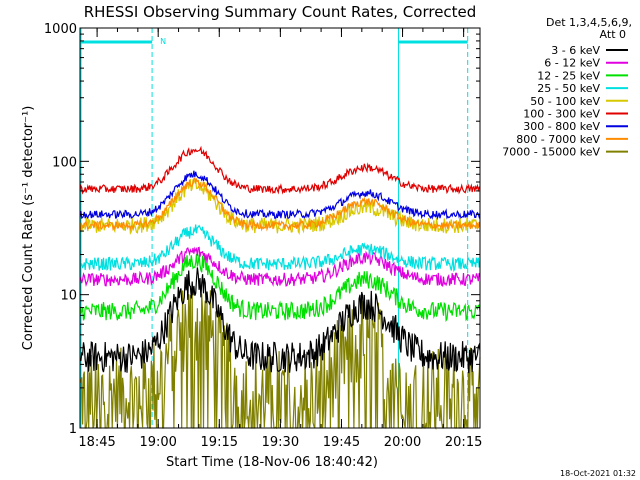 The height and width of the screenshot is (480, 640). Describe the element at coordinates (68, 296) in the screenshot. I see `y-tick-label: 10` at that location.